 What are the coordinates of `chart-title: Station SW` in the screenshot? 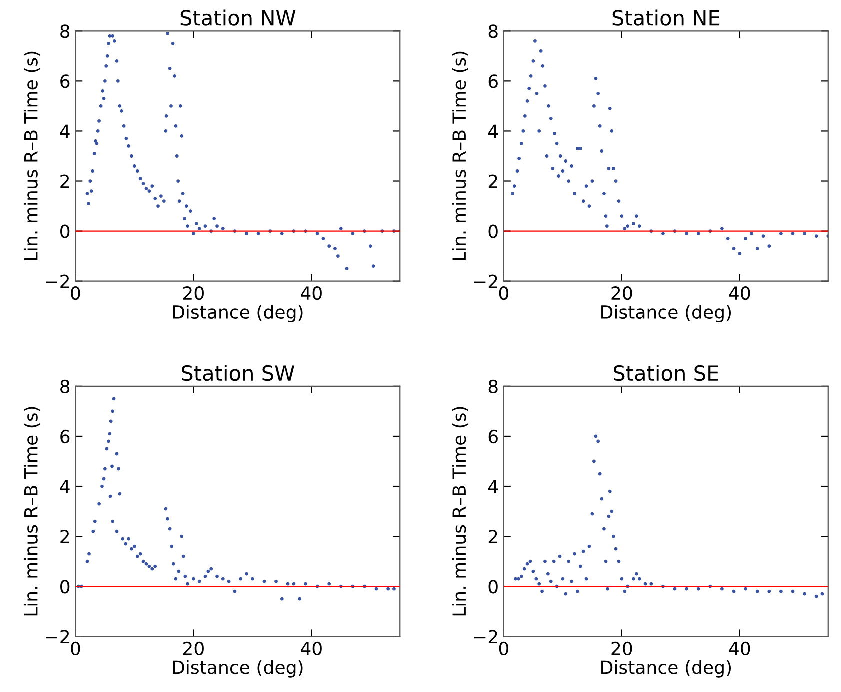 It's located at (238, 373).